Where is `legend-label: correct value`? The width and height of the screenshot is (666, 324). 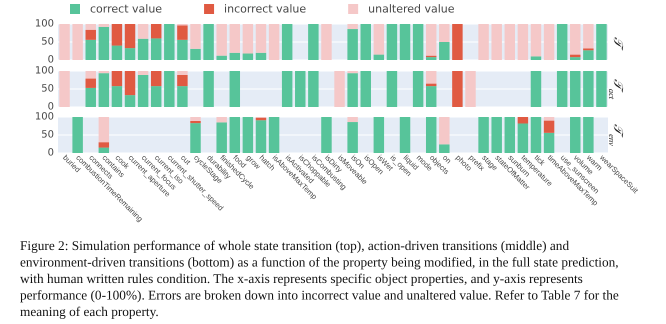
legend-label: correct value is located at coordinates (126, 9).